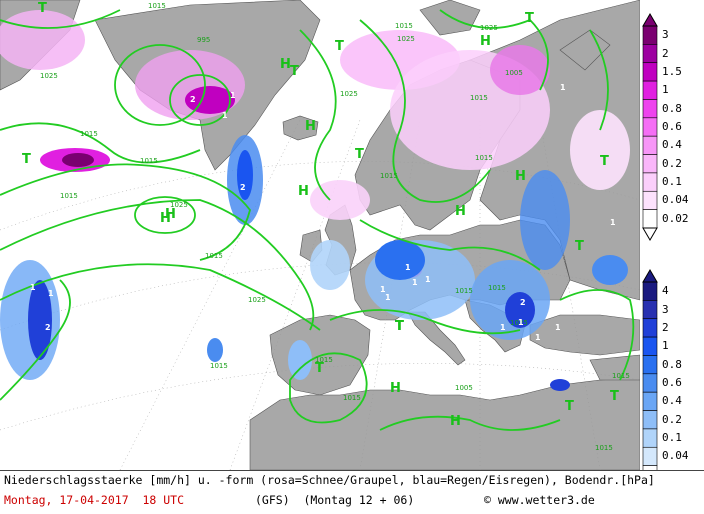  What do you see at coordinates (665, 90) in the screenshot?
I see `legend-label: 1` at bounding box center [665, 90].